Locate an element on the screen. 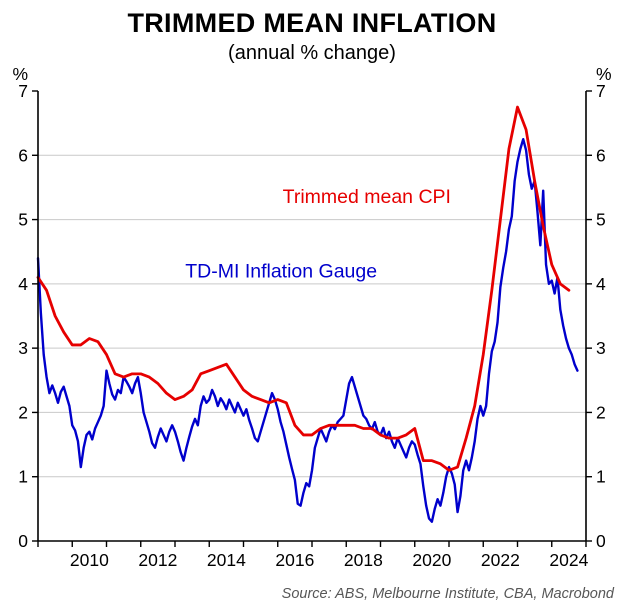  y-axis-label-right: 0 is located at coordinates (601, 541).